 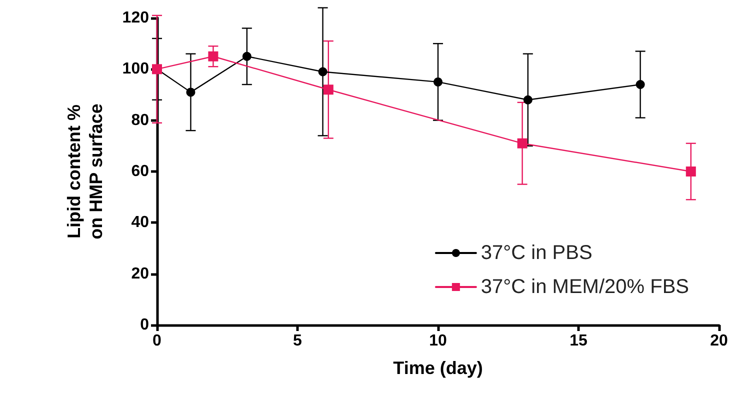 I want to click on y-tick-label: 120, so click(x=136, y=18).